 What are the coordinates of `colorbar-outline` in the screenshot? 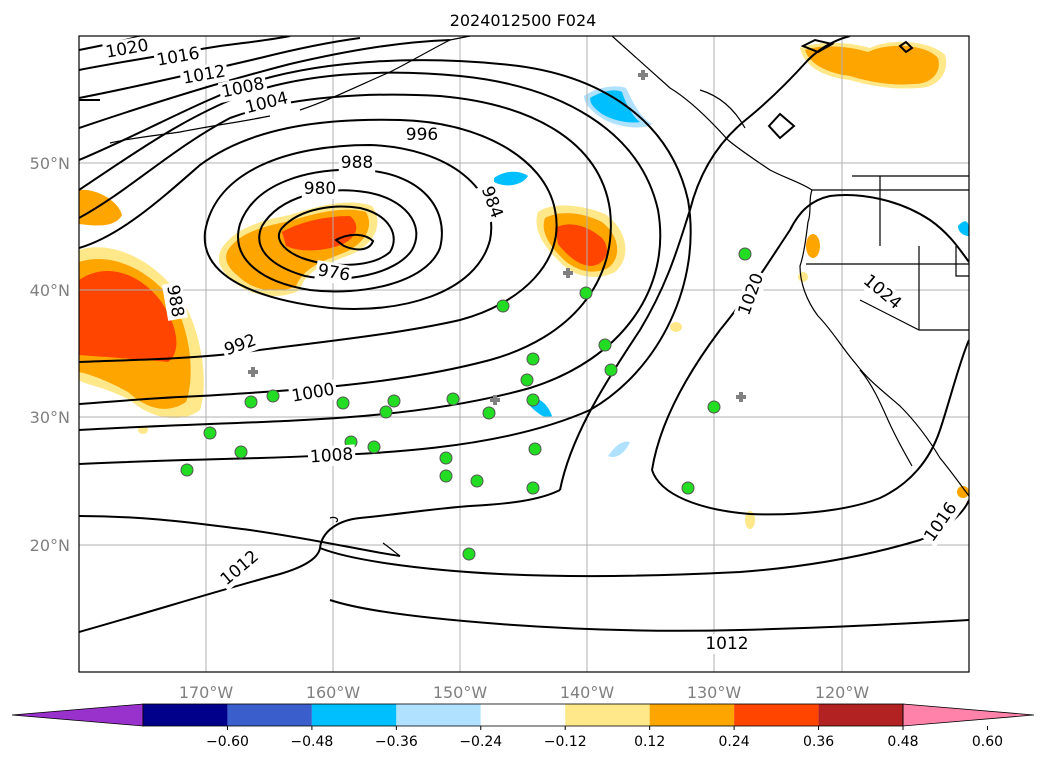 It's located at (523, 715).